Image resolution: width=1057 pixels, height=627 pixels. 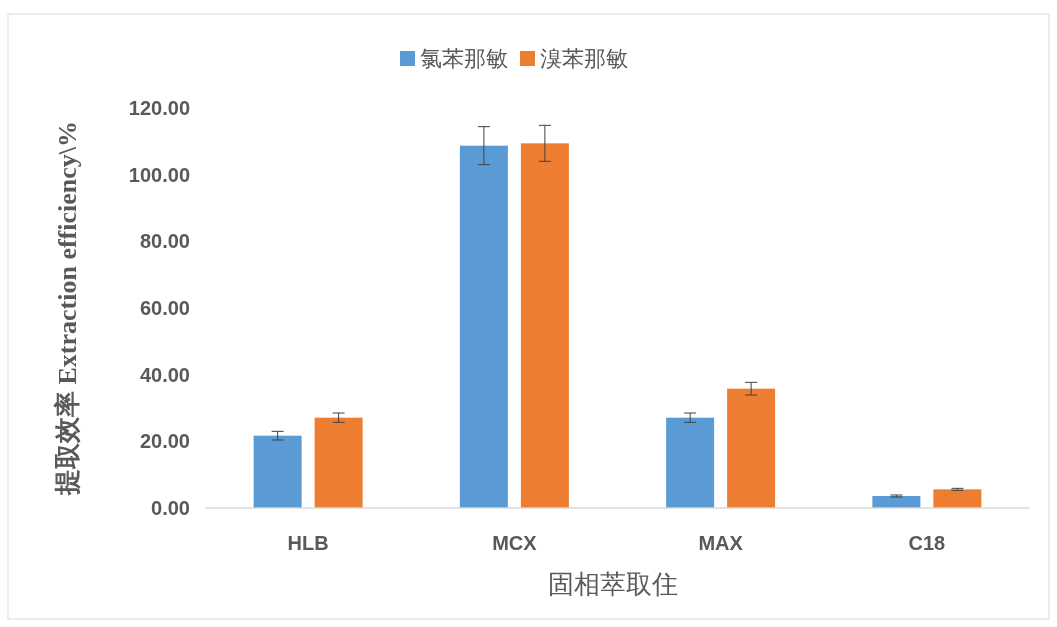 What do you see at coordinates (164, 241) in the screenshot?
I see `y-tick-label: 80.00` at bounding box center [164, 241].